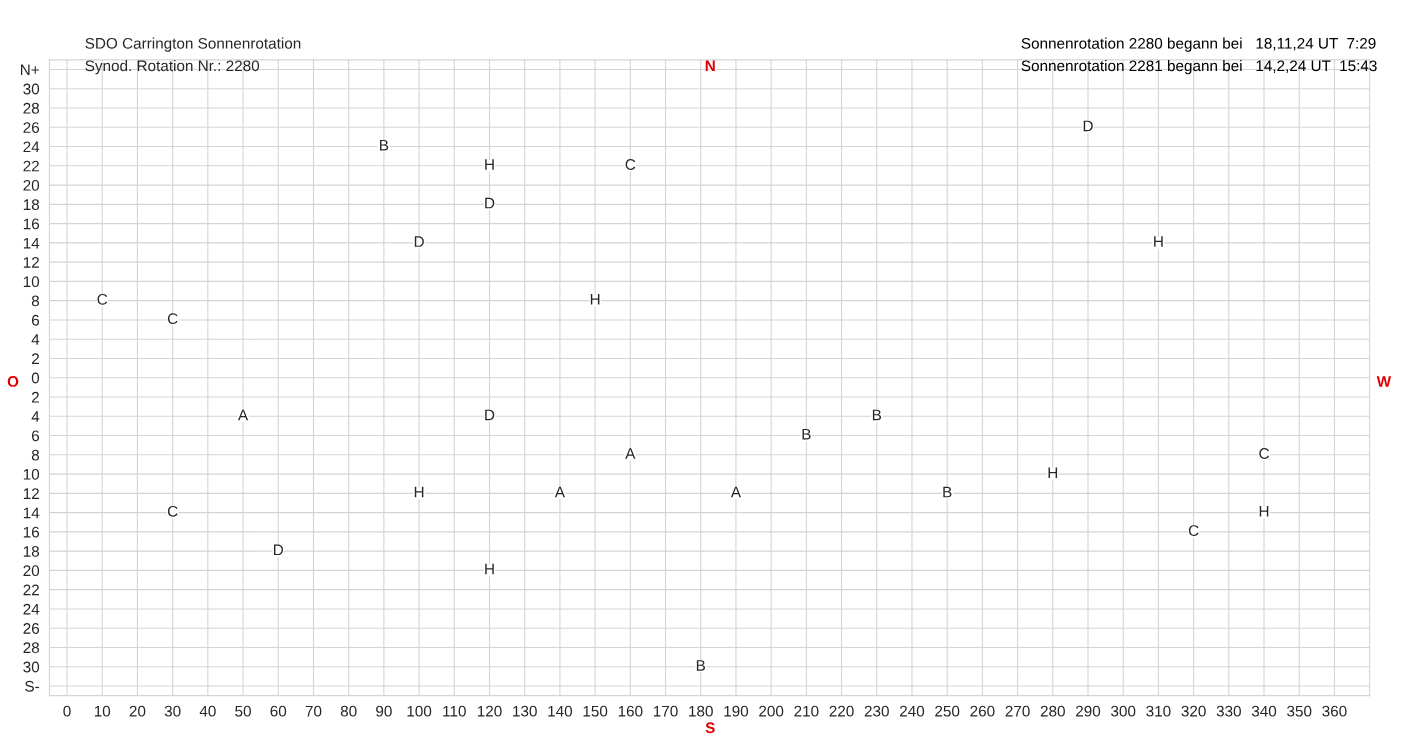  Describe the element at coordinates (1384, 381) in the screenshot. I see `text: W` at that location.